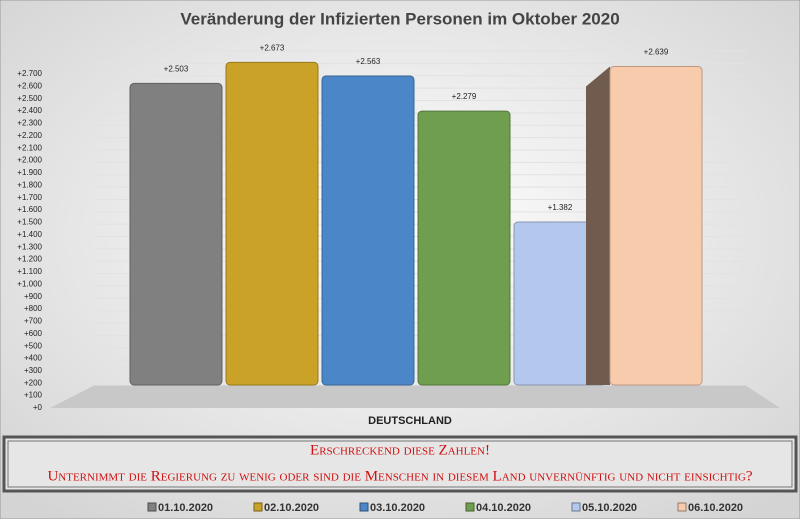 This screenshot has width=800, height=519. What do you see at coordinates (29, 123) in the screenshot?
I see `y-tick-label: +2.300` at bounding box center [29, 123].